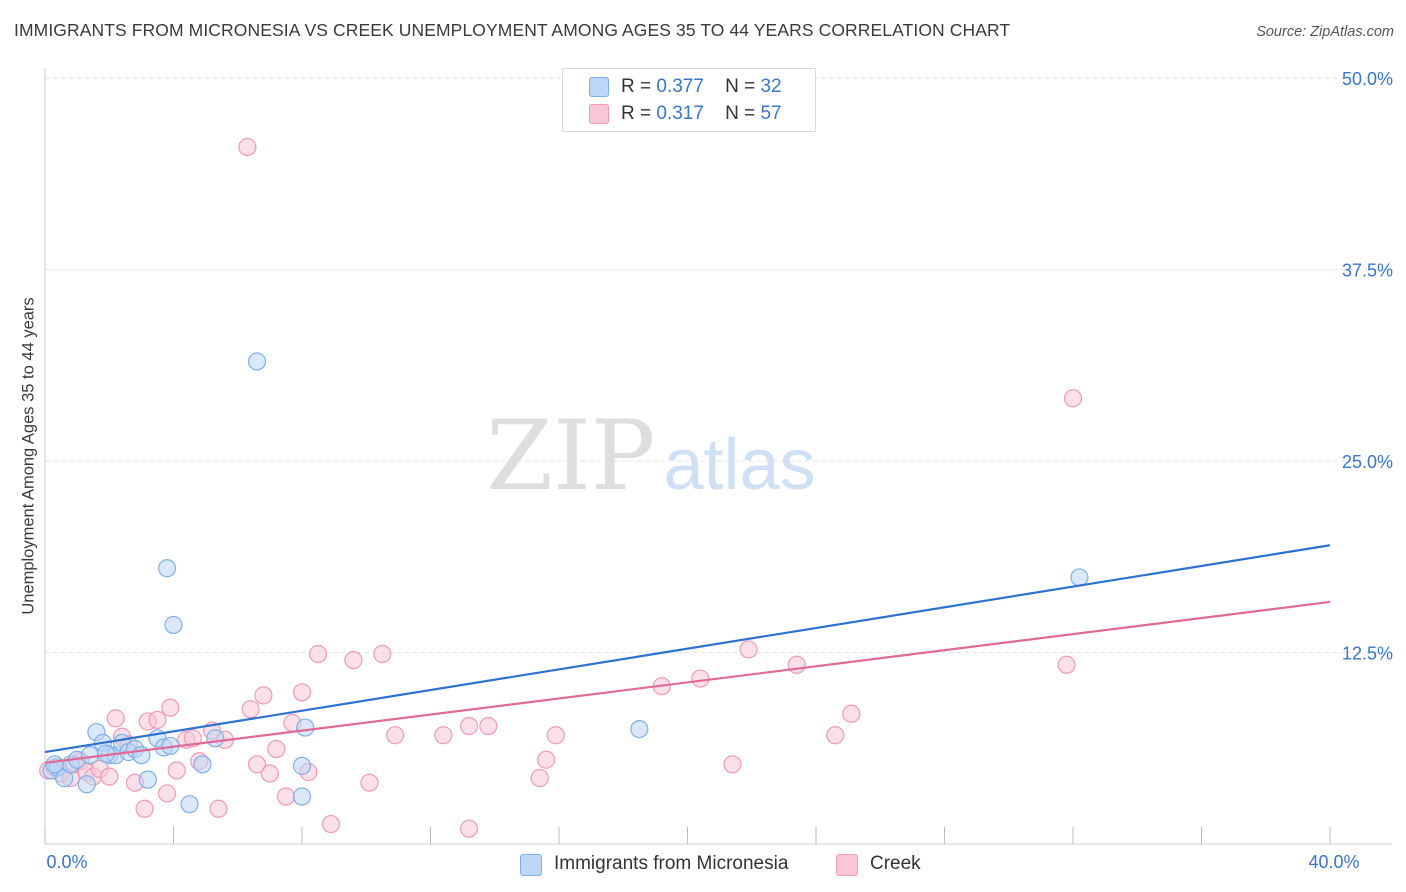  What do you see at coordinates (847, 865) in the screenshot?
I see `bottom-legend-swatch-creek` at bounding box center [847, 865].